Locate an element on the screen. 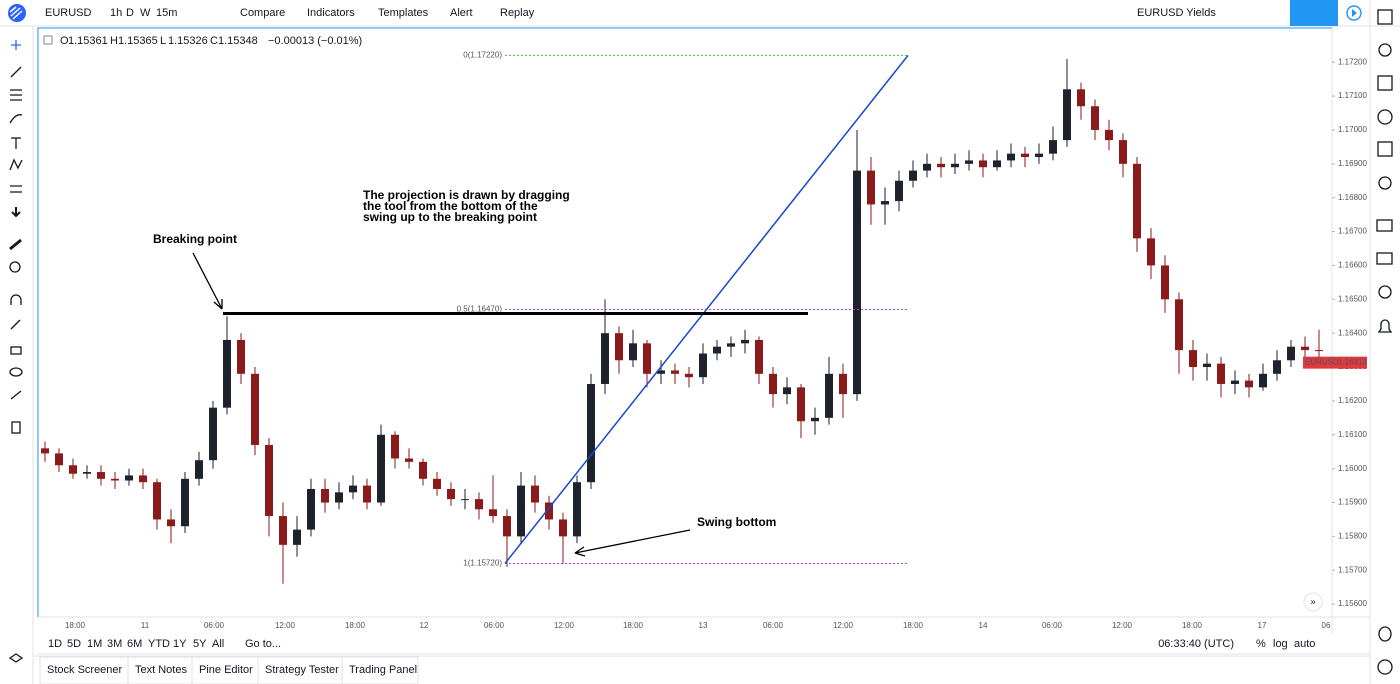 This screenshot has width=1400, height=684. scale-option: auto is located at coordinates (1304, 644).